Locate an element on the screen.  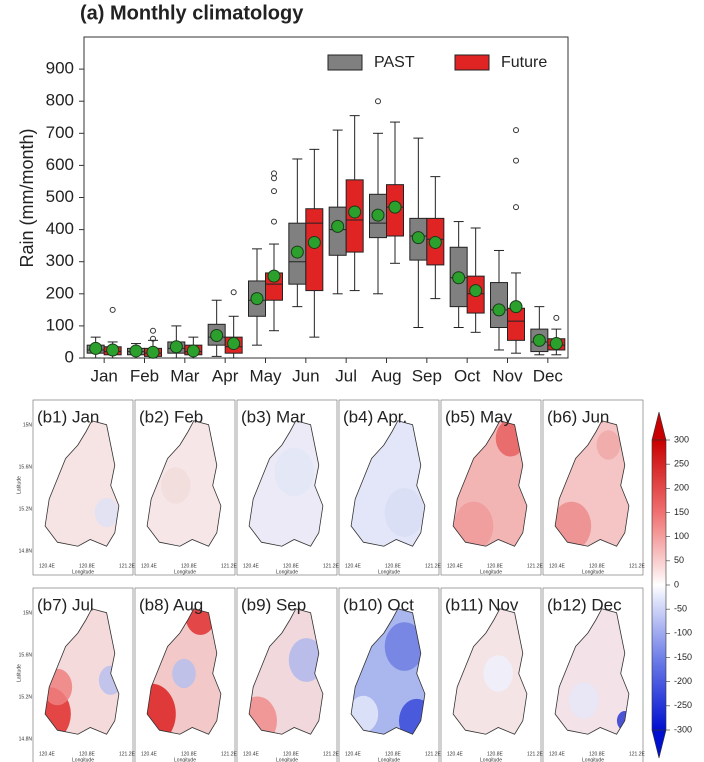
panel-label: (b5) May is located at coordinates (479, 416).